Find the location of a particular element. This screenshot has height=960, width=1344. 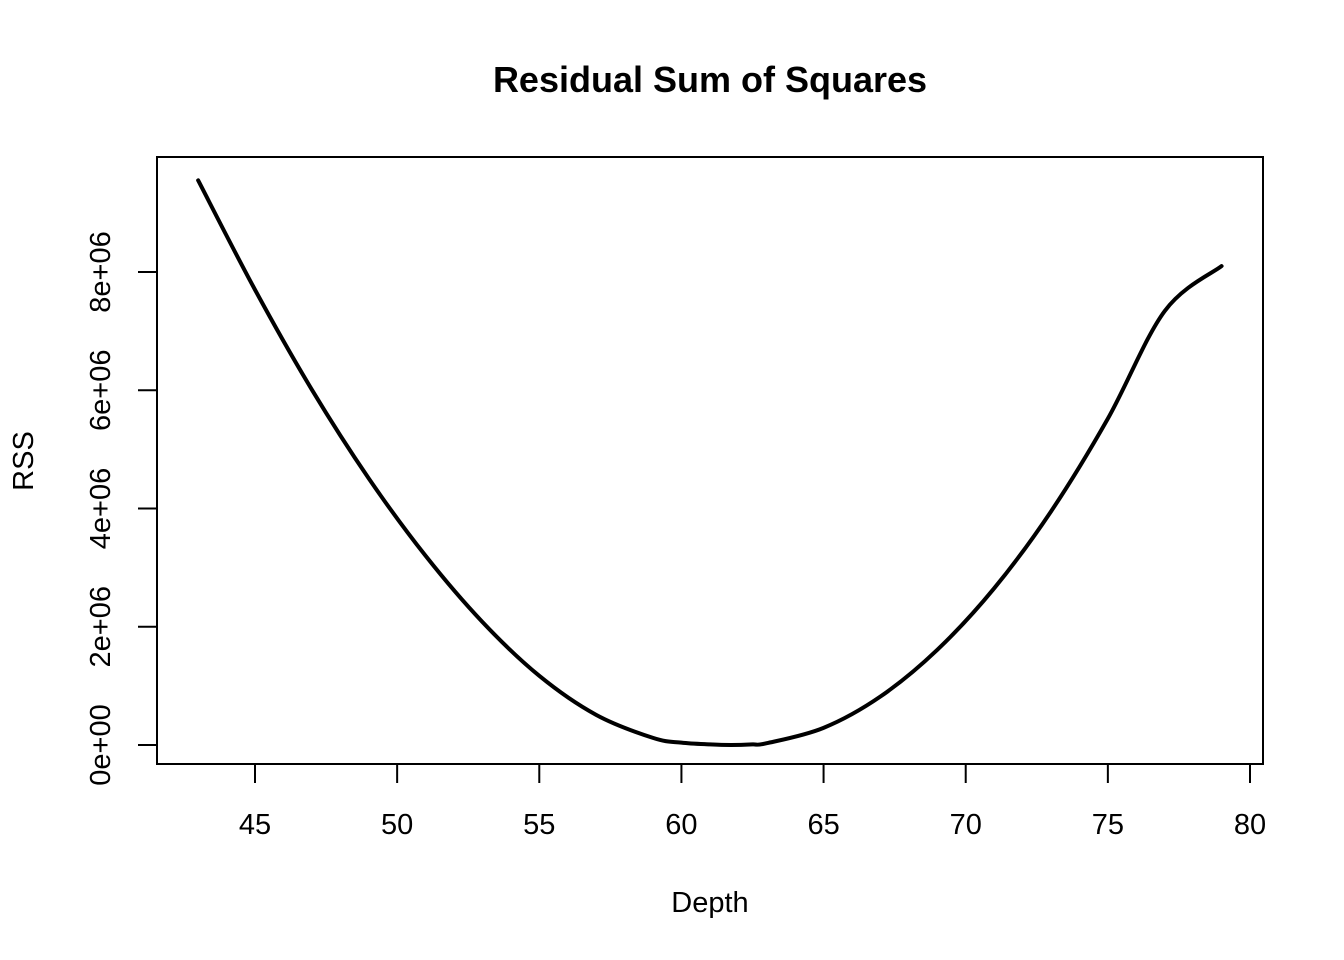

x-tick-label: 60 is located at coordinates (681, 825).